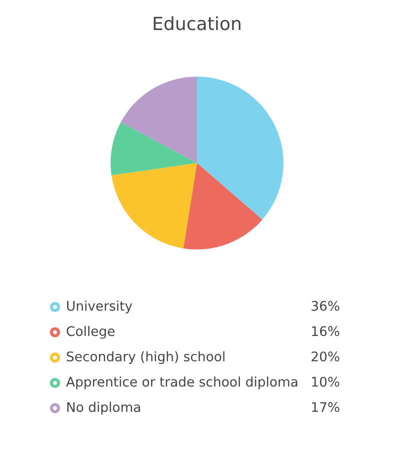 The image size is (397, 455). I want to click on legend-label: Apprentice or trade school diploma, so click(182, 383).